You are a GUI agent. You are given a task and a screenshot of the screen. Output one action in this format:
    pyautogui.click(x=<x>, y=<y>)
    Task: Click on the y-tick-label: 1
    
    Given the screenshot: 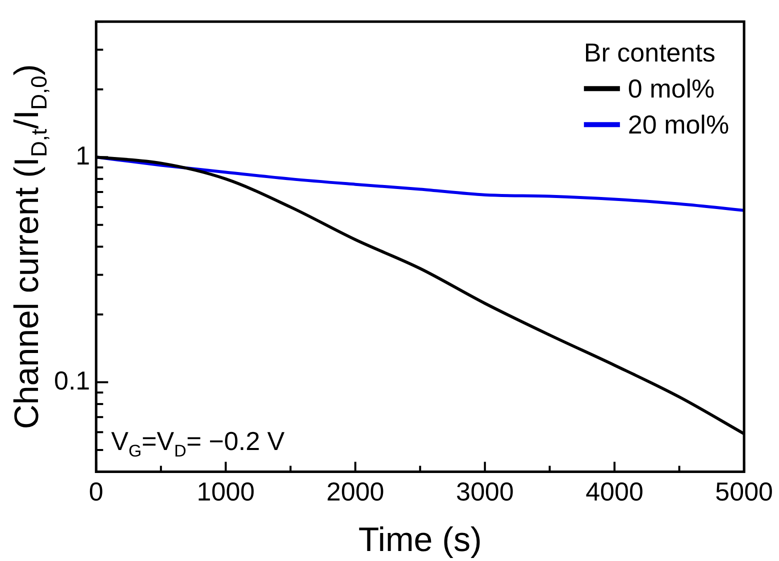 What is the action you would take?
    pyautogui.click(x=83, y=155)
    